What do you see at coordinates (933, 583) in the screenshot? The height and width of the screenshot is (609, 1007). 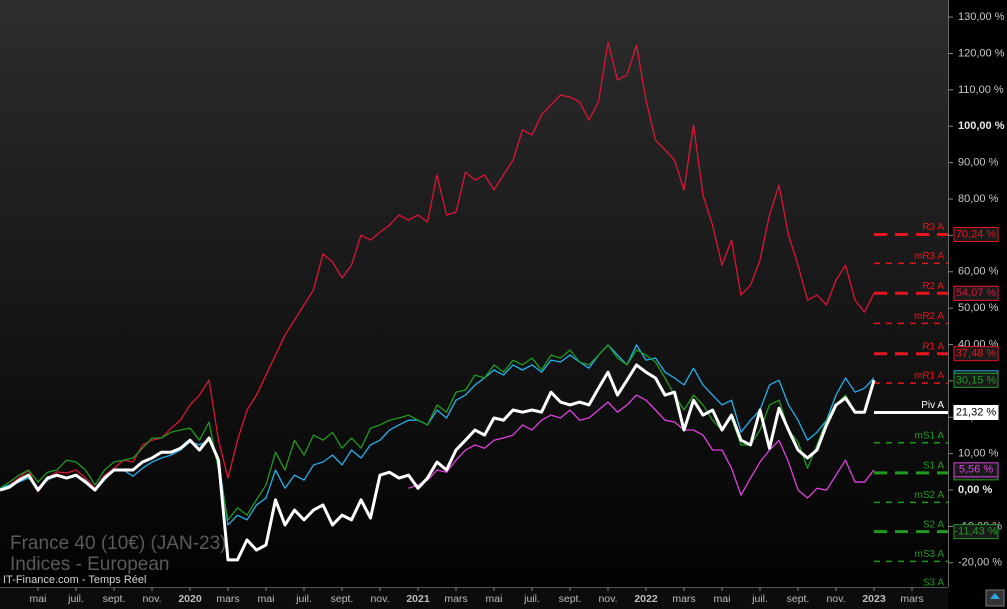 I see `pivot-name: S3 A` at bounding box center [933, 583].